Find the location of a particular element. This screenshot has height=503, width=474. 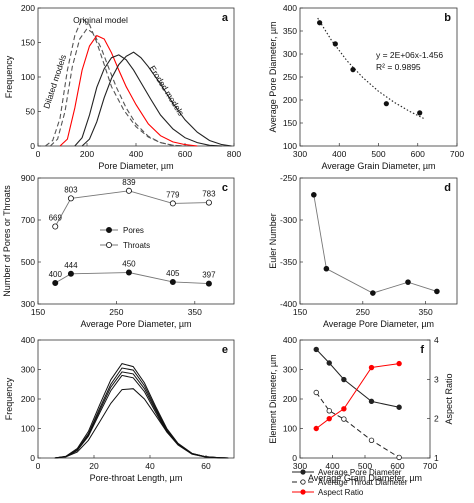

x-tick-label: 500 is located at coordinates (365, 466).